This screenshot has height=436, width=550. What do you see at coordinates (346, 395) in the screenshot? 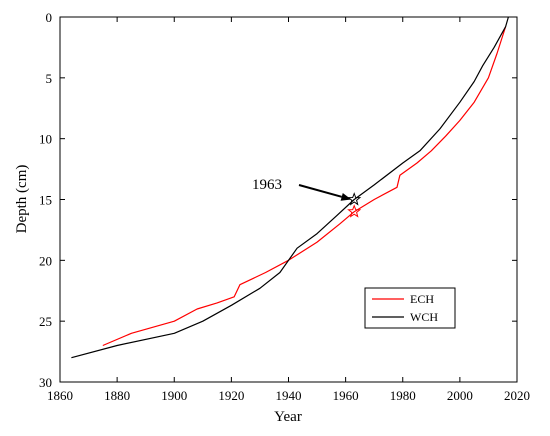
I see `x-tick-label: 1960` at bounding box center [346, 395].